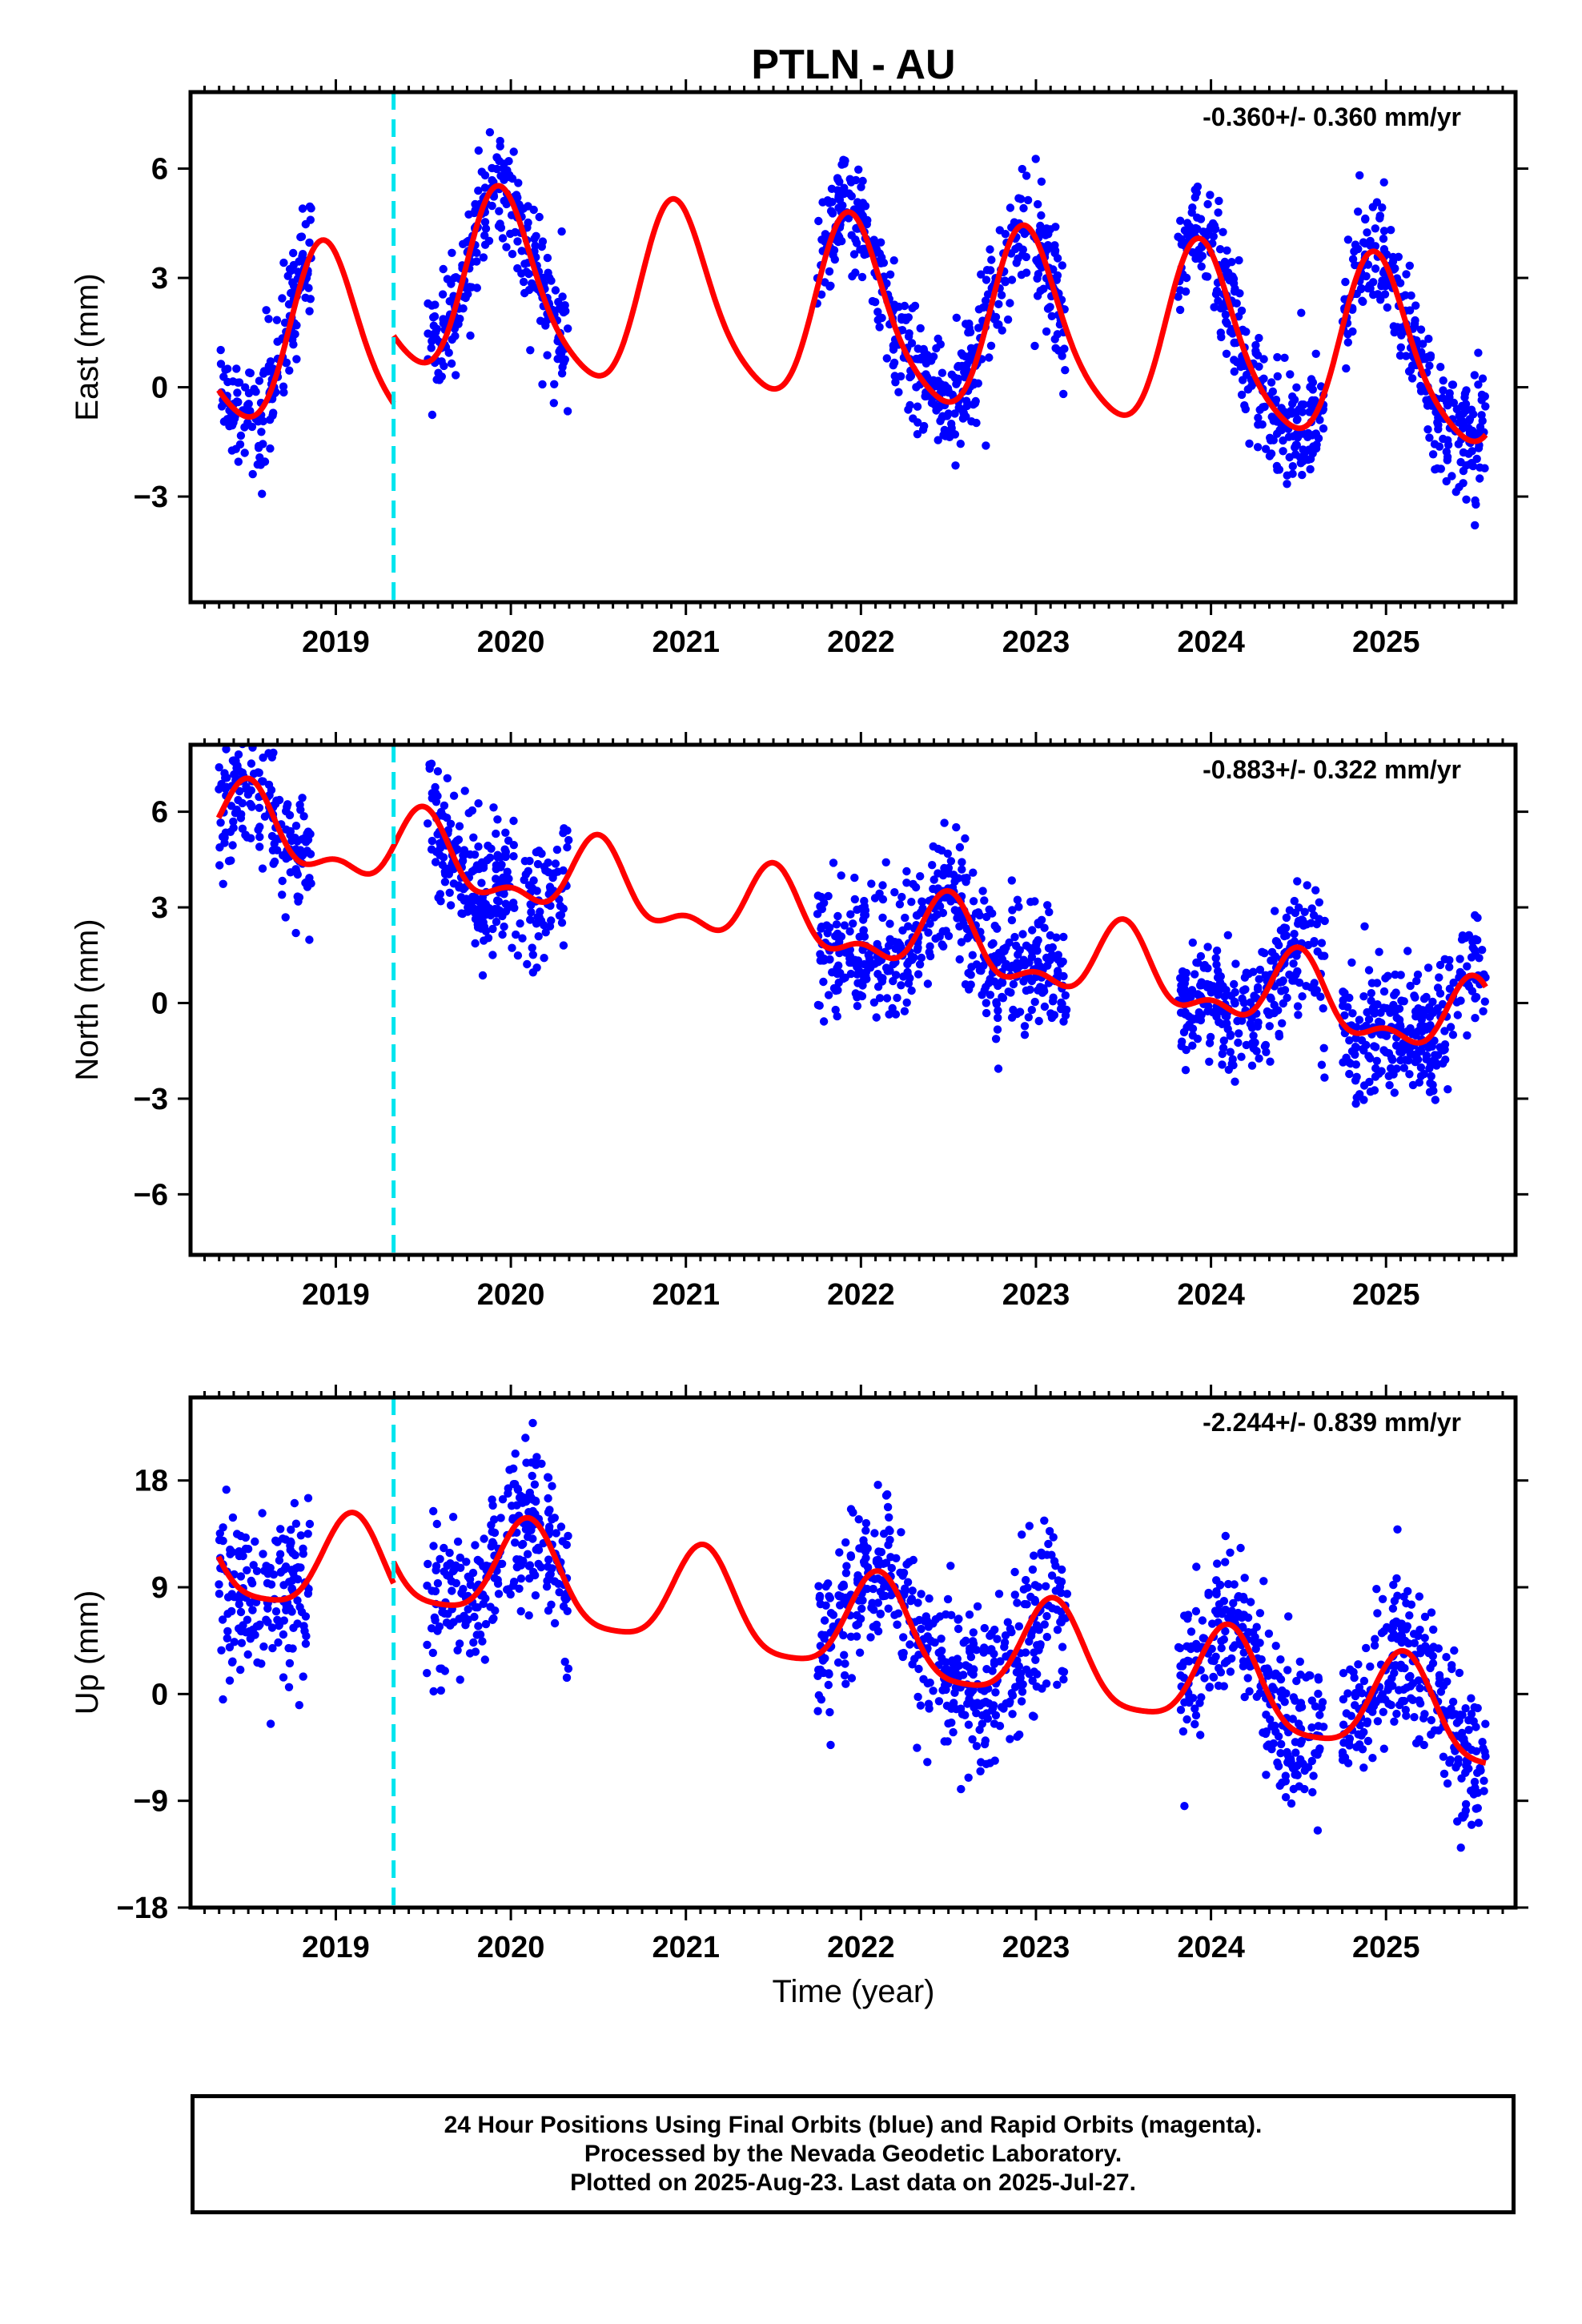 This screenshot has width=1582, height=2324. What do you see at coordinates (1332, 769) in the screenshot?
I see `north-rate-label: -0.883+/- 0.322 mm/yr` at bounding box center [1332, 769].